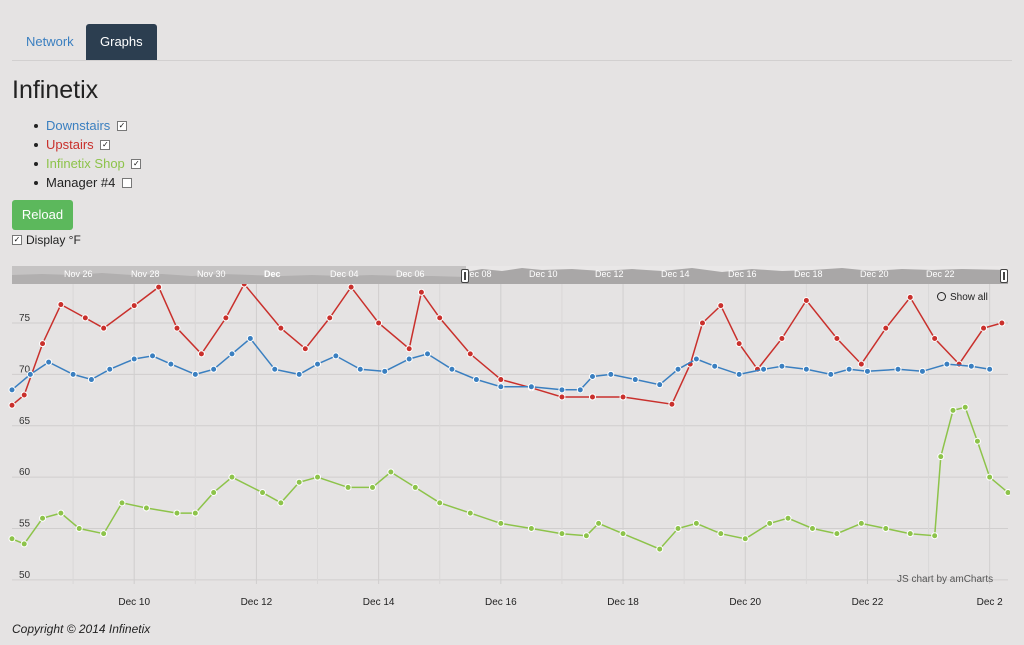  I want to click on downstairs-checkbox: ✓, so click(121, 125).